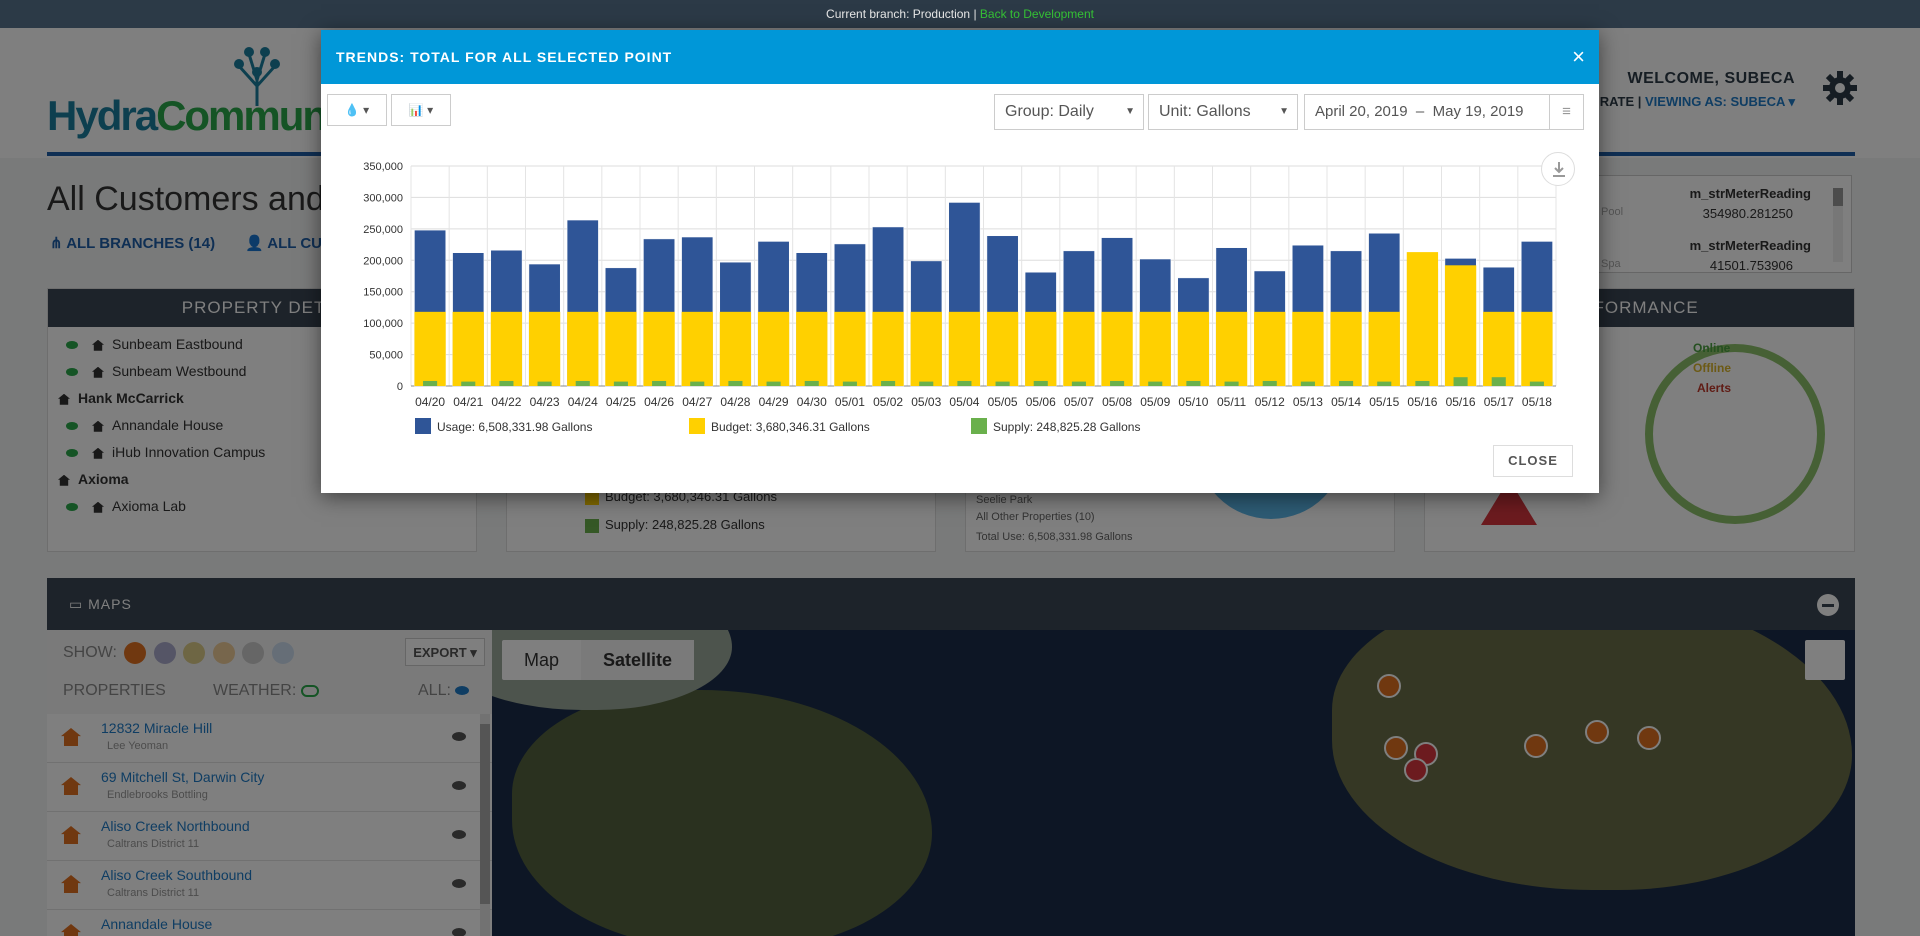 This screenshot has height=936, width=1920. What do you see at coordinates (1578, 56) in the screenshot?
I see `close-icon: ×` at bounding box center [1578, 56].